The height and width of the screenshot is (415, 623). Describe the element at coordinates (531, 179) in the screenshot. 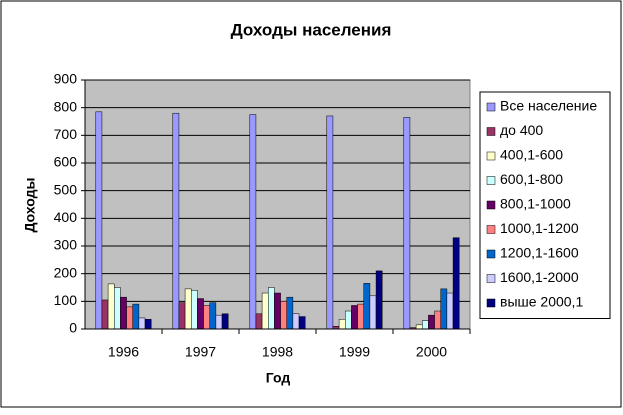

I see `legend-label: 600,1-800` at that location.